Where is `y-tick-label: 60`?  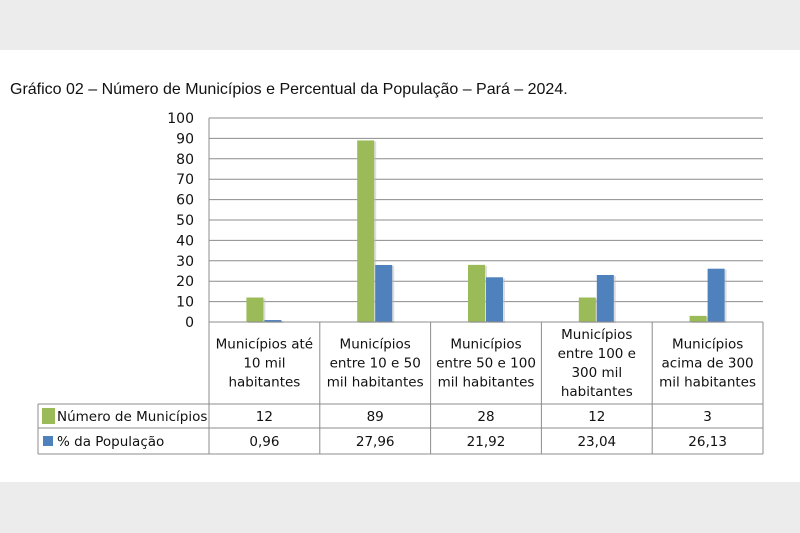
y-tick-label: 60 is located at coordinates (185, 201).